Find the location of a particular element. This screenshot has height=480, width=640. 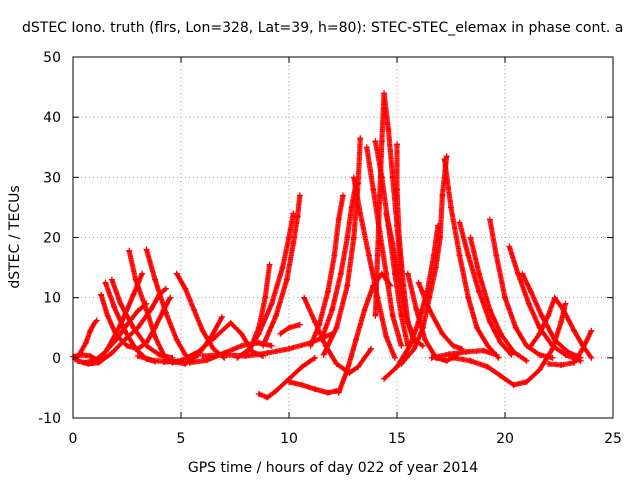

x-tick-label: 25 is located at coordinates (613, 439).